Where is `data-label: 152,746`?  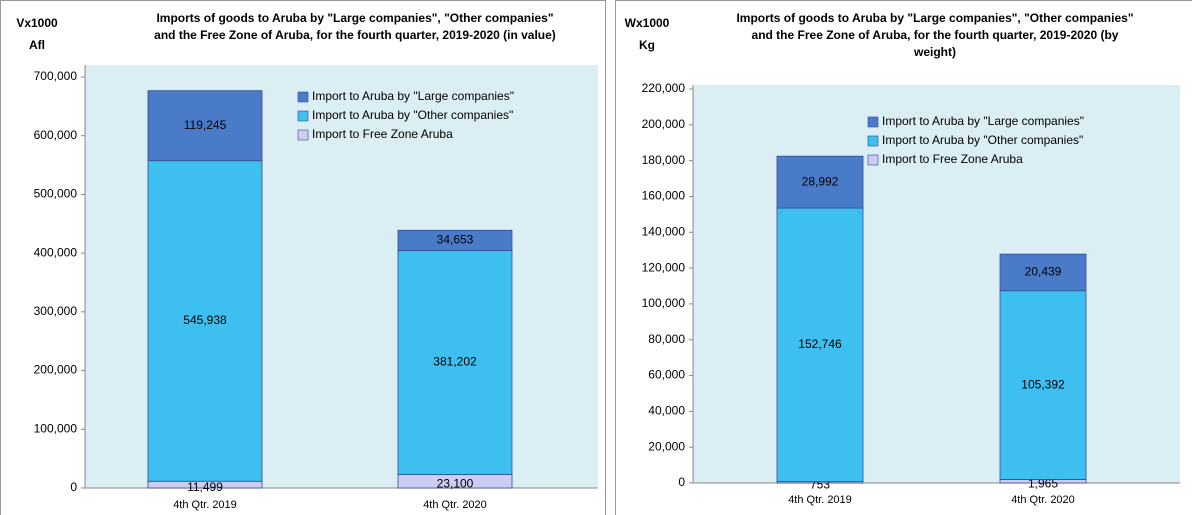 data-label: 152,746 is located at coordinates (820, 344).